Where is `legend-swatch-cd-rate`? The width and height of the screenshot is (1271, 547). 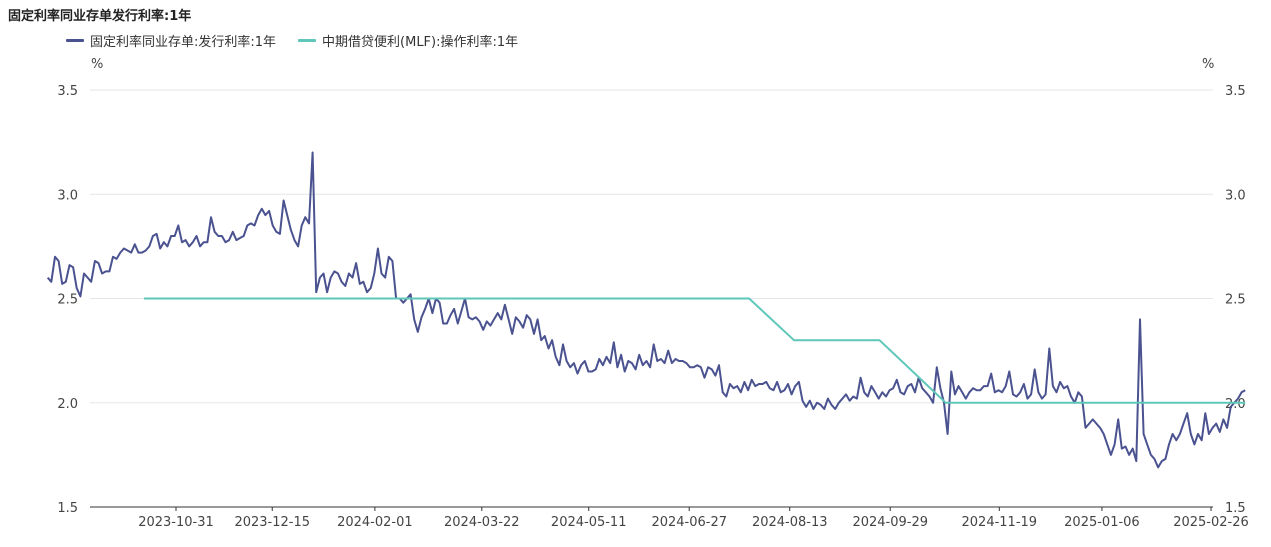 legend-swatch-cd-rate is located at coordinates (75, 40).